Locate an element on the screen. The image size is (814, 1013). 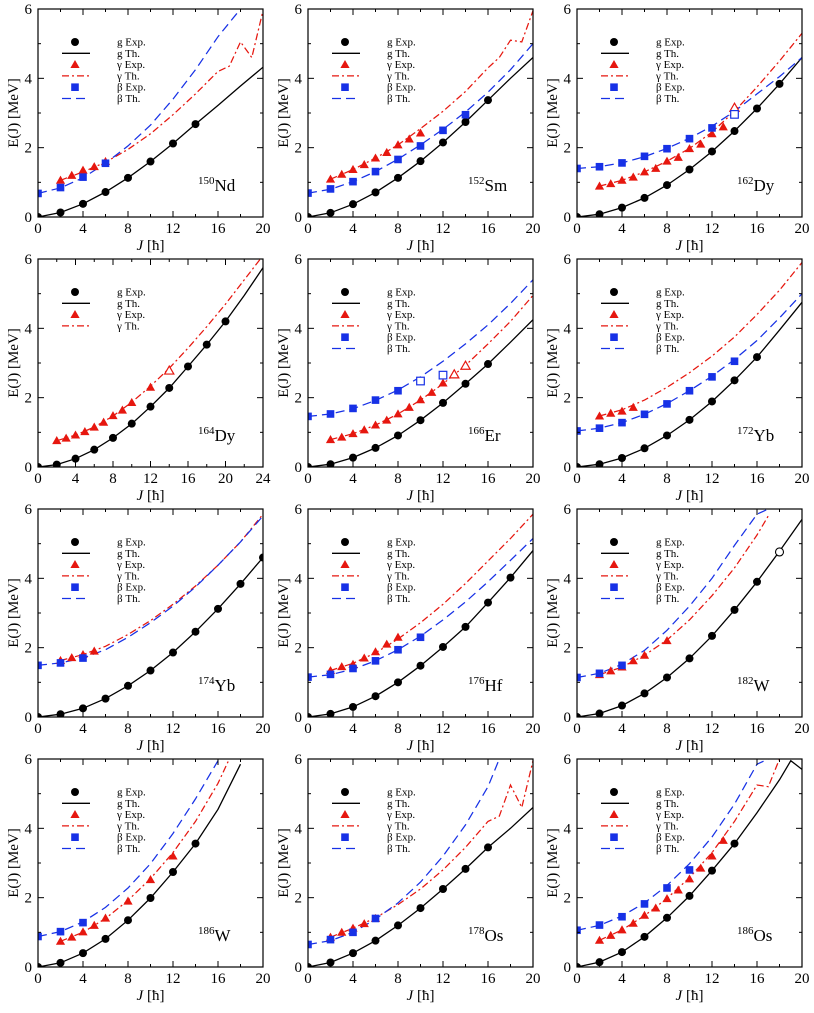
legend-label: β Th. is located at coordinates (399, 99).